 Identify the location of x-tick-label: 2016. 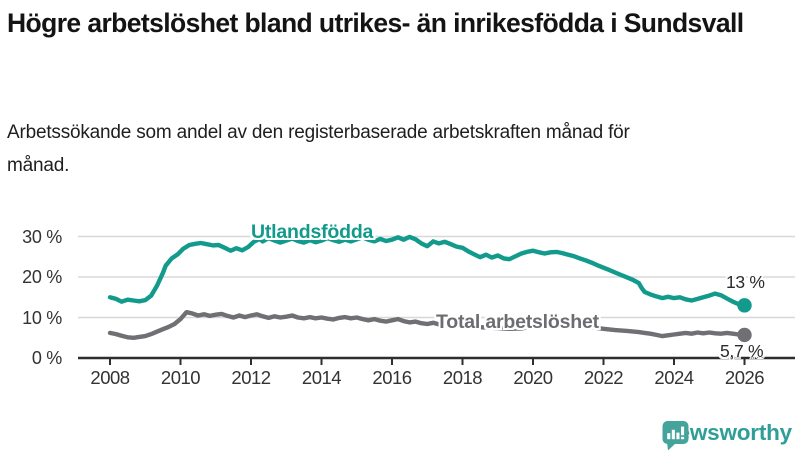
(392, 377).